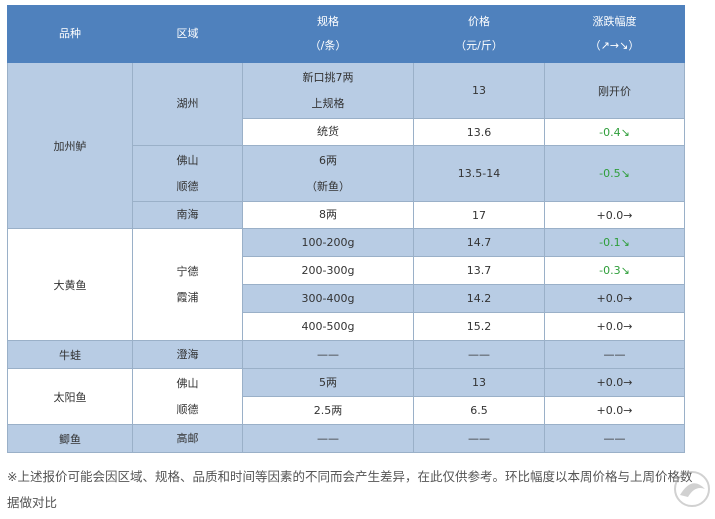 Image resolution: width=715 pixels, height=519 pixels. Describe the element at coordinates (614, 132) in the screenshot. I see `change-cell: -0.4↘` at that location.